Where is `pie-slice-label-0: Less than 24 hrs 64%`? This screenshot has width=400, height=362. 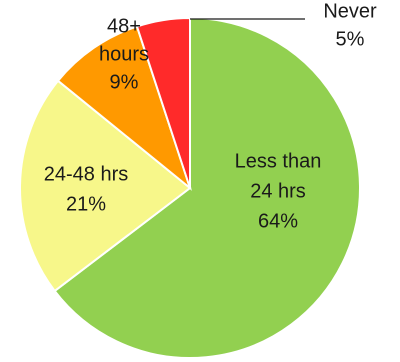
pie-slice-label-0: Less than 24 hrs 64% is located at coordinates (278, 191).